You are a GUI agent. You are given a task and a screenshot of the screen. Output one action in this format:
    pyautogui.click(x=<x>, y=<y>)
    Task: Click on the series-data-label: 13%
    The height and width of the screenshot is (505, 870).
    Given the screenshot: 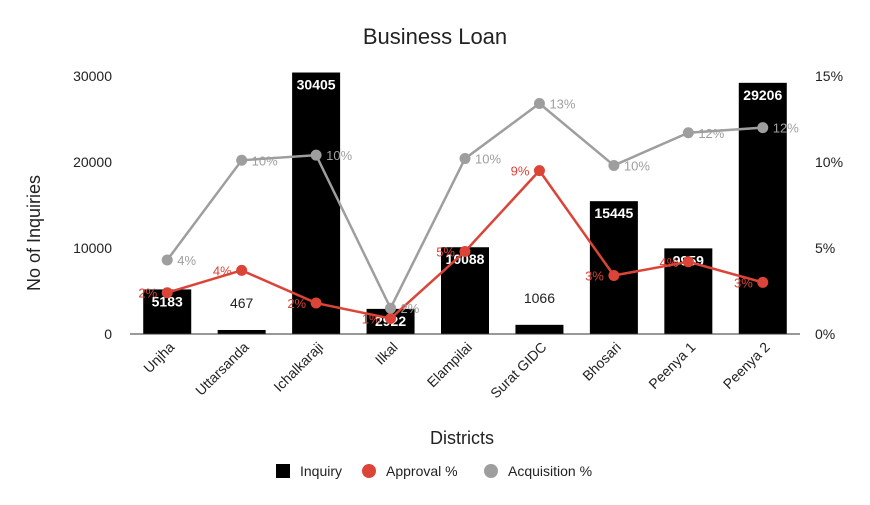 What is the action you would take?
    pyautogui.click(x=562, y=104)
    